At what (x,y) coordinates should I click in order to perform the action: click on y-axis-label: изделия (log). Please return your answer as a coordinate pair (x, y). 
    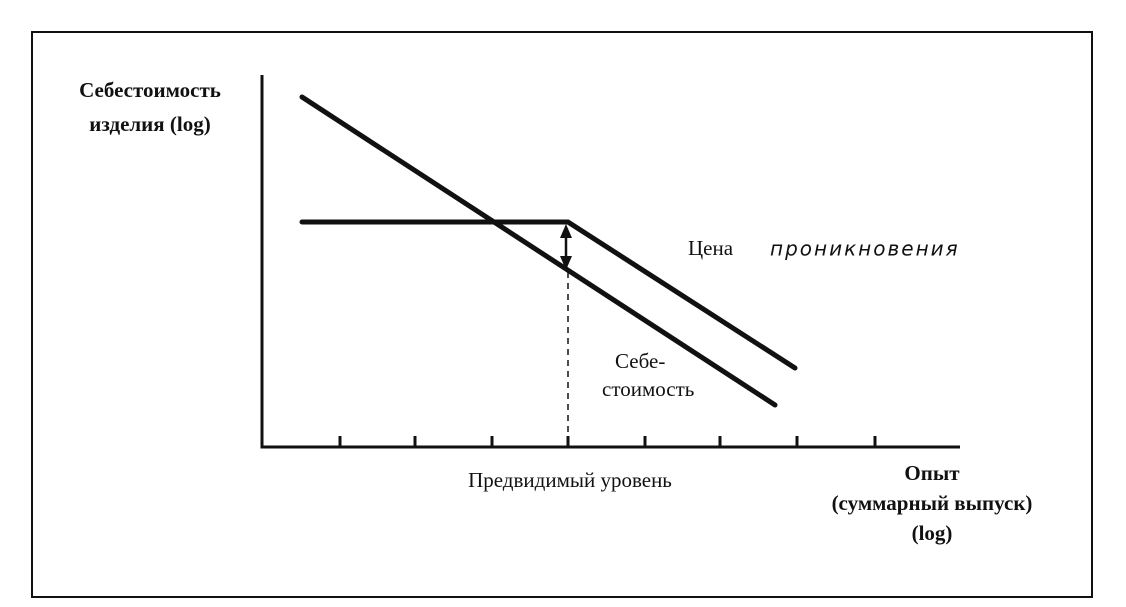
    Looking at the image, I should click on (149, 124).